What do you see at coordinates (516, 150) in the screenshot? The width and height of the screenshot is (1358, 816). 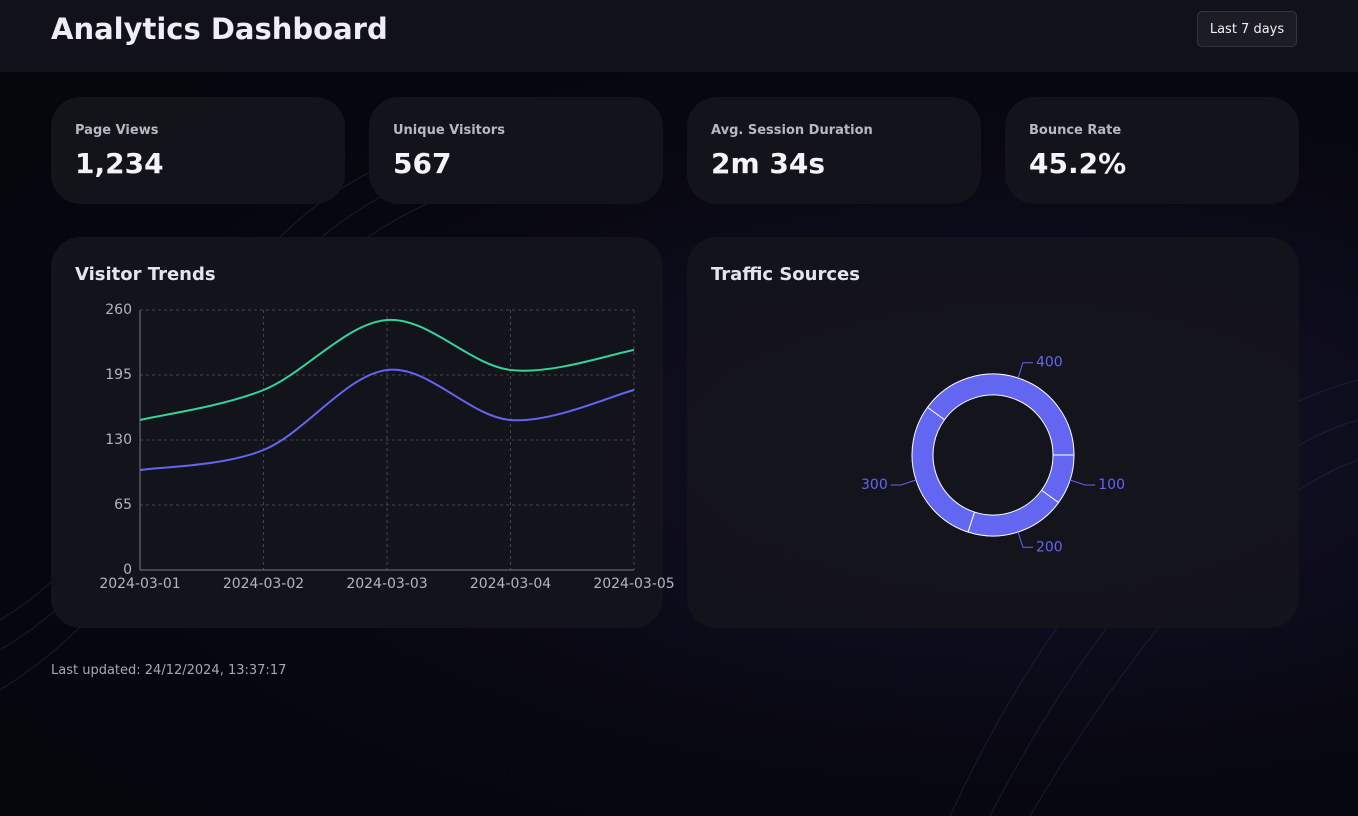 I see `stat-card: Unique Visitors 567` at bounding box center [516, 150].